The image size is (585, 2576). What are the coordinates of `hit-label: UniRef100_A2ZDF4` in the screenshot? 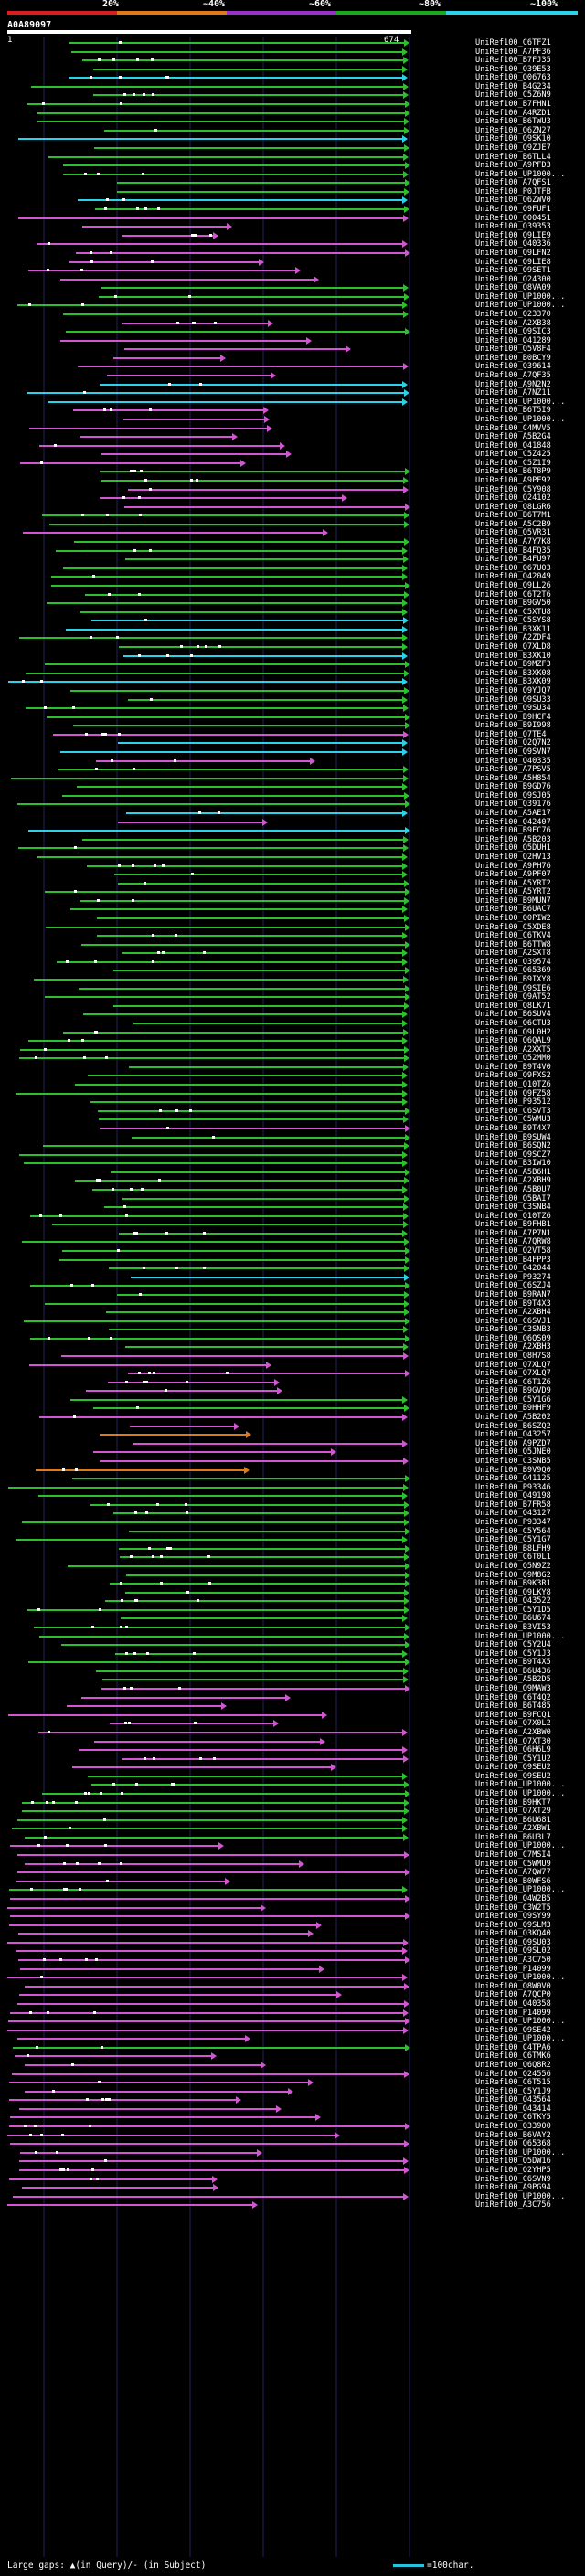 It's located at (513, 638).